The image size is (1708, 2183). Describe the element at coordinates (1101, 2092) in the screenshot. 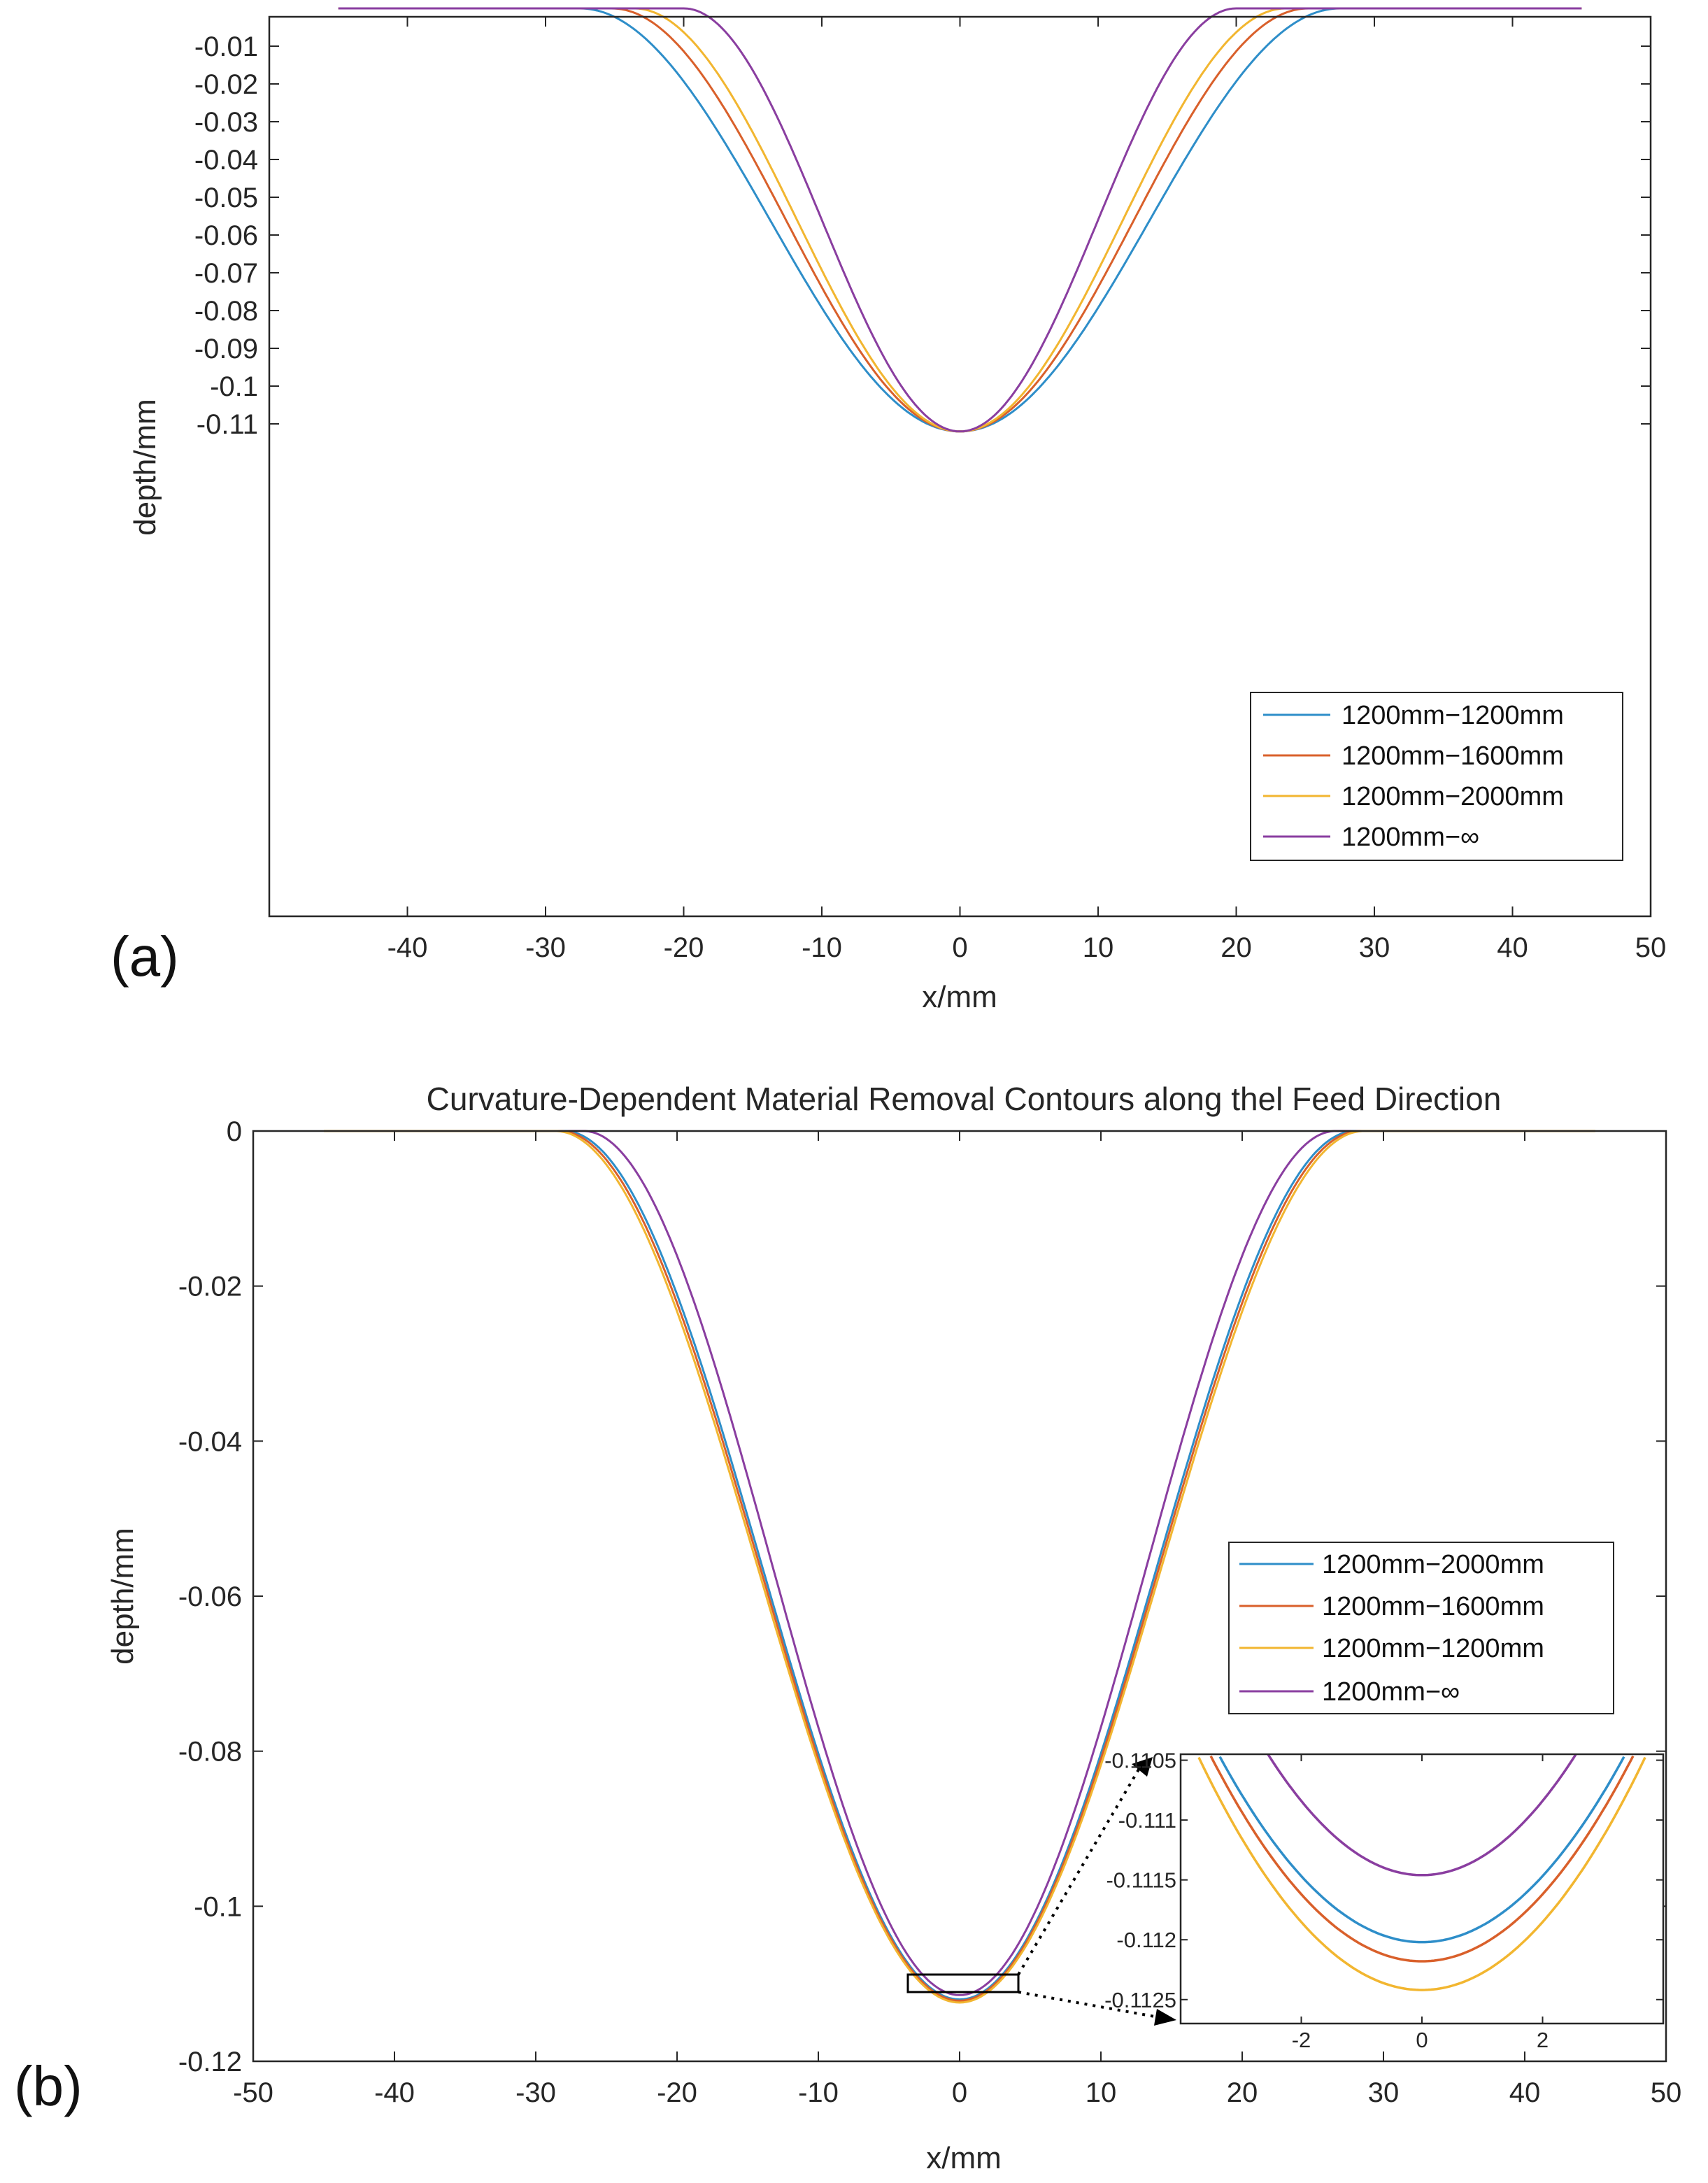

I see `x-tick-label-b-6: 10` at that location.